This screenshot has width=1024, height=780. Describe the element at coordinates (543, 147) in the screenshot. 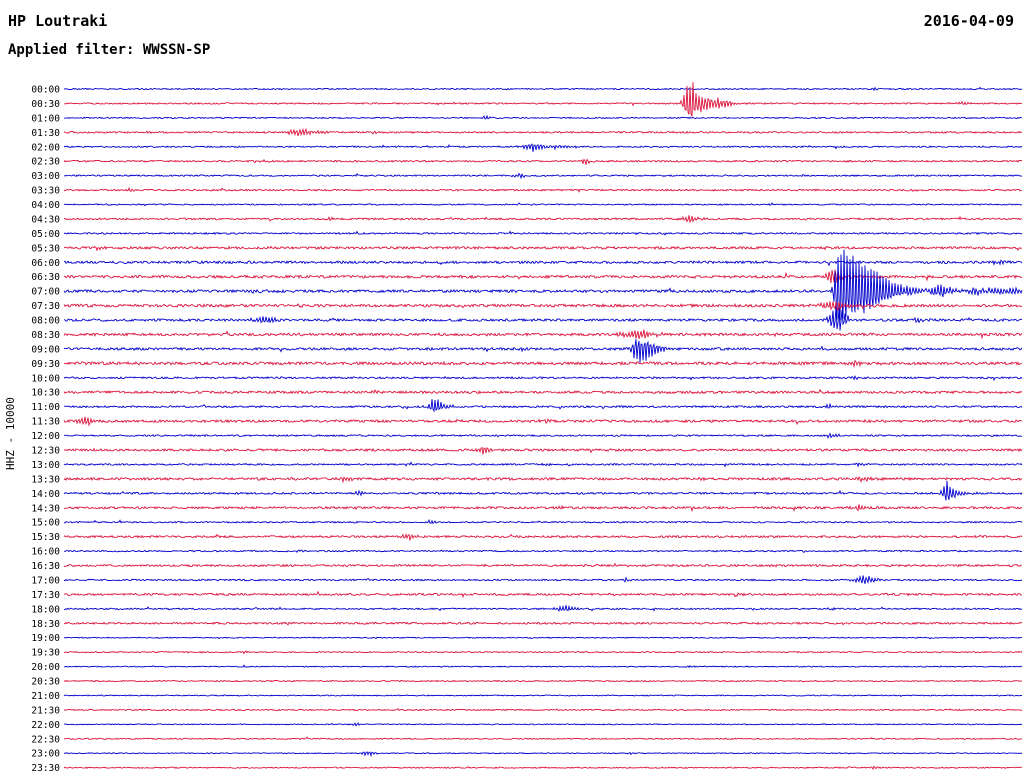

I see `trace-02:00` at that location.